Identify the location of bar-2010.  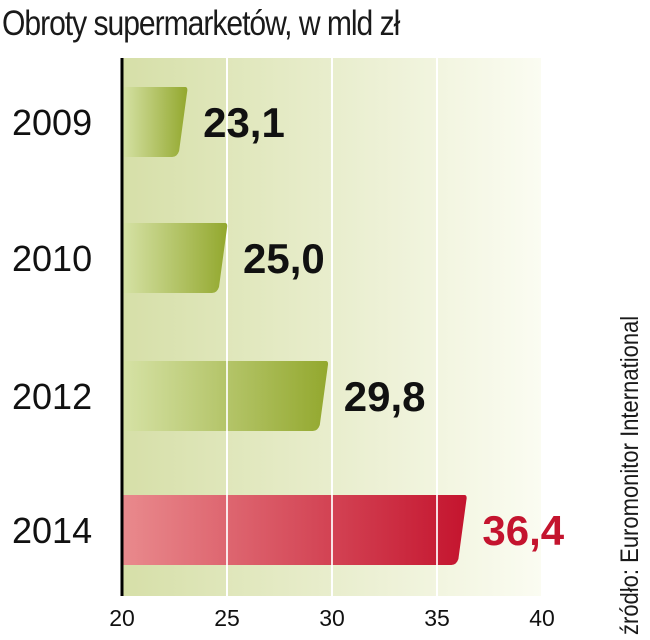
(175, 258).